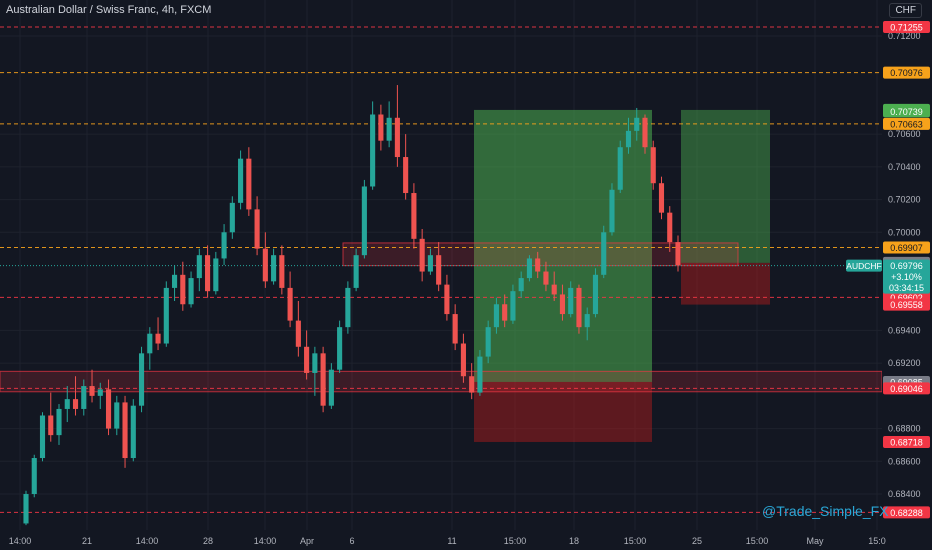  I want to click on price-tick-label: 0.68600, so click(904, 461).